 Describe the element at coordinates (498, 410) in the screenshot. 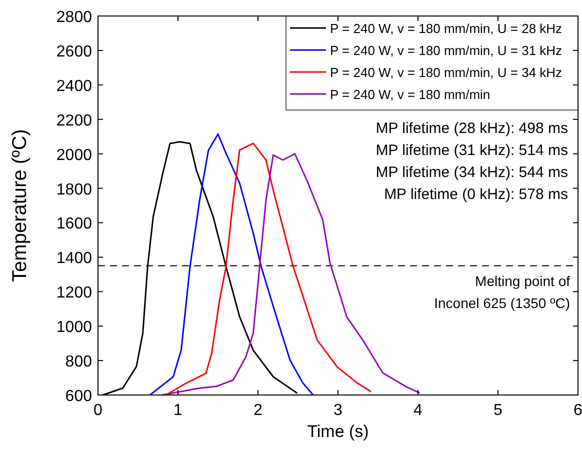

I see `x-tick-label: 5` at that location.